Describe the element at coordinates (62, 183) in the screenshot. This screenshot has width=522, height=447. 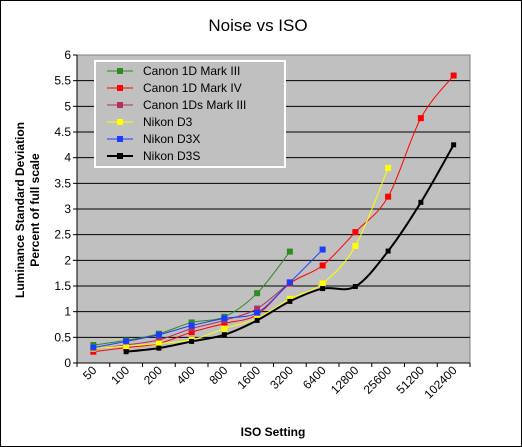
I see `y-tick-label: 3.5` at that location.